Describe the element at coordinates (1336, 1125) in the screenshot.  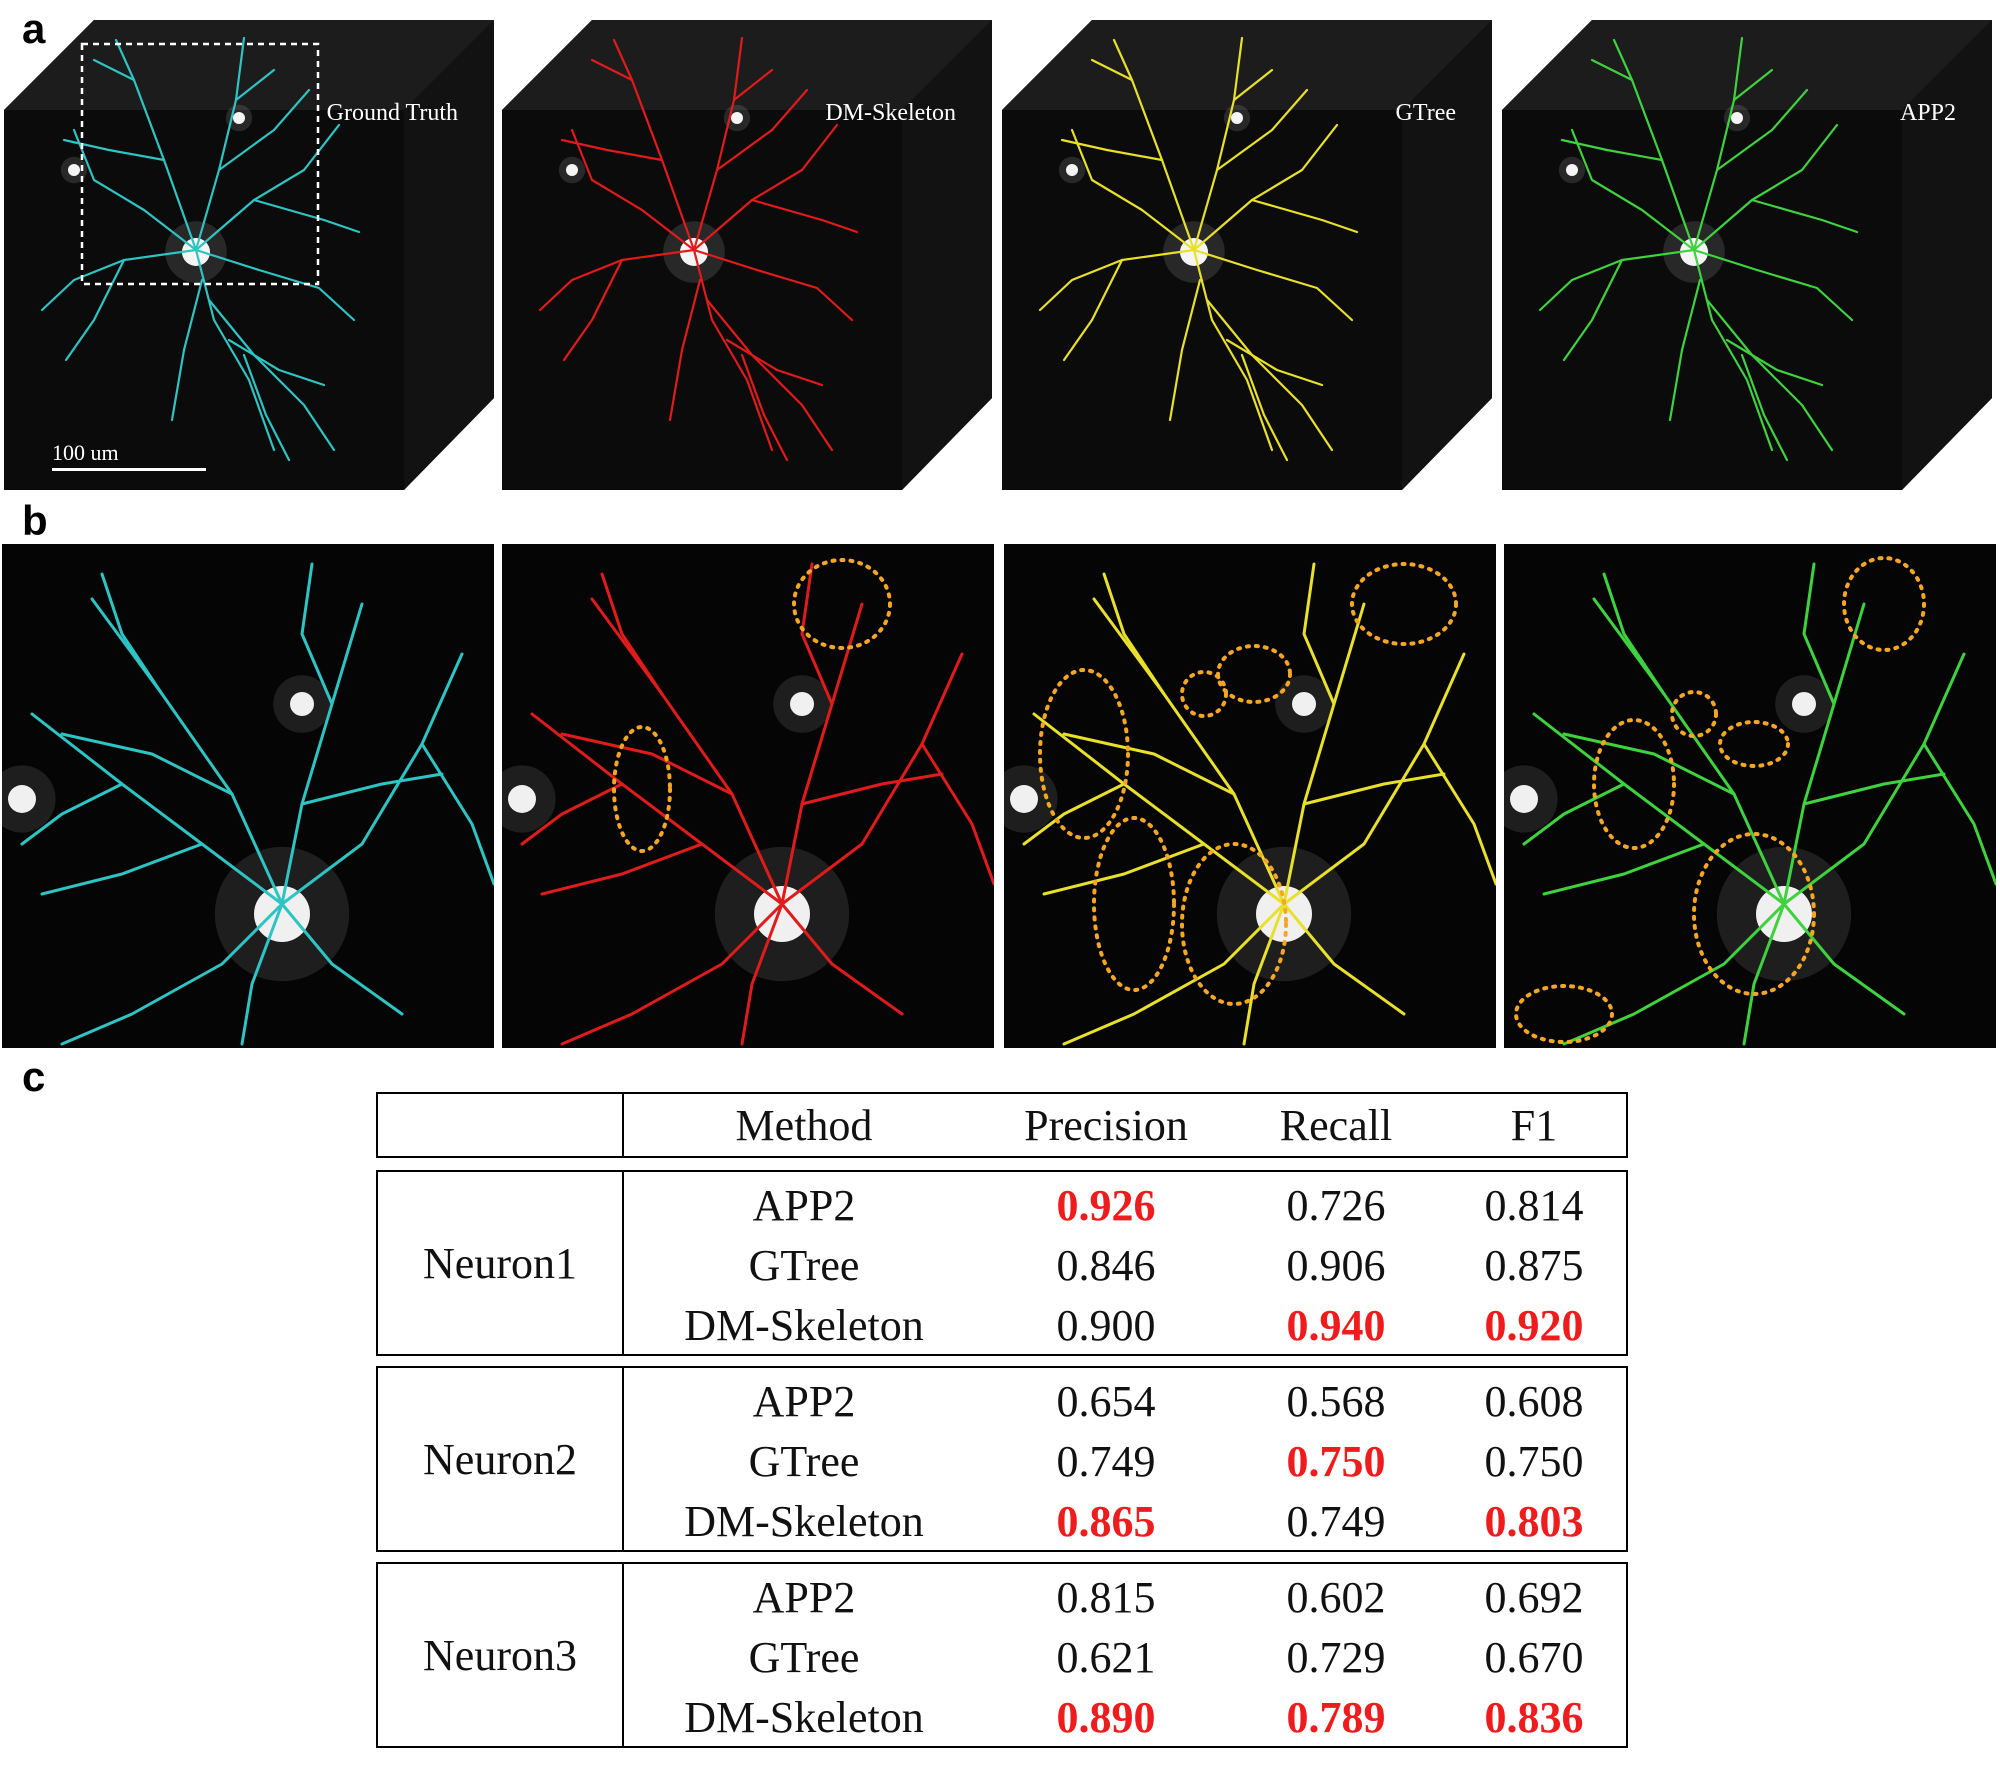
I see `column-header: Recall` at that location.